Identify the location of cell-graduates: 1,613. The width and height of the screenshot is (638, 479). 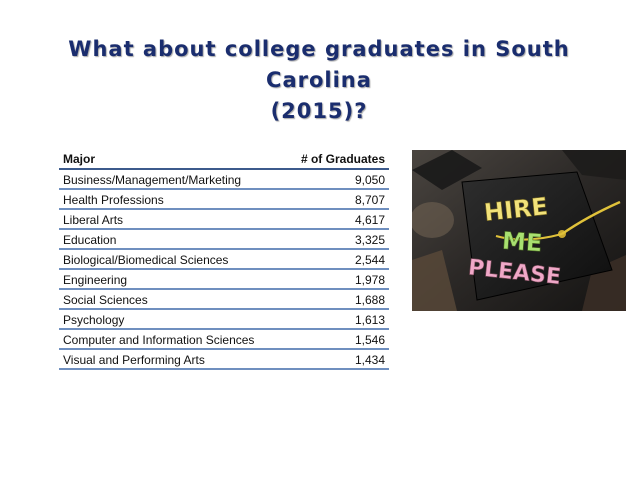
(369, 319).